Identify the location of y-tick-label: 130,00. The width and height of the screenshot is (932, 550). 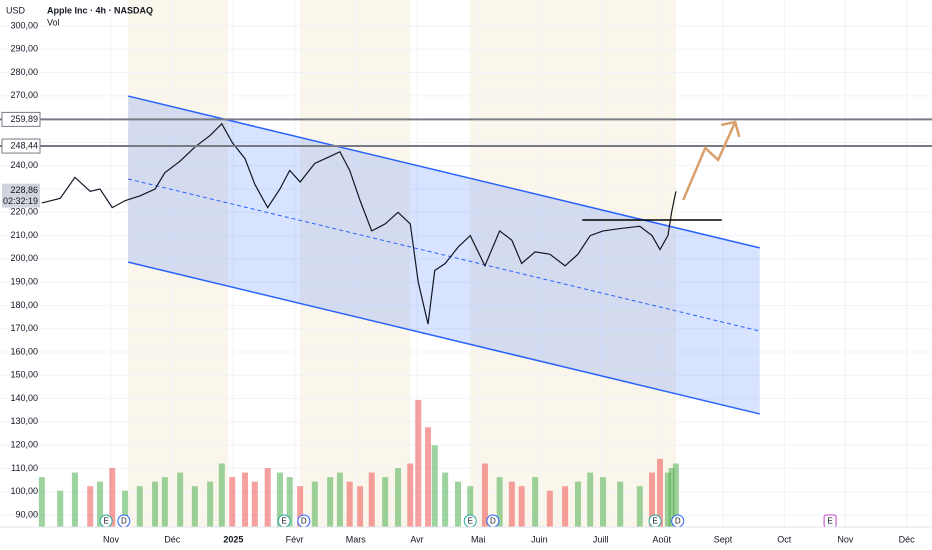
(24, 421).